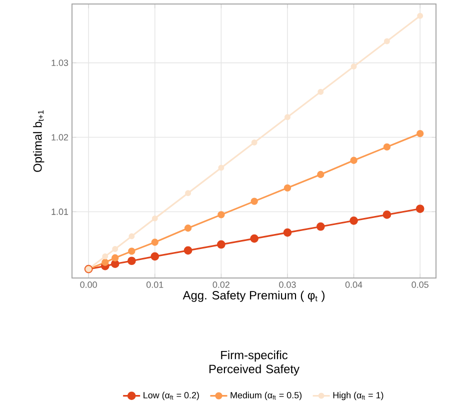  I want to click on x-tick-label: 0.01, so click(155, 285).